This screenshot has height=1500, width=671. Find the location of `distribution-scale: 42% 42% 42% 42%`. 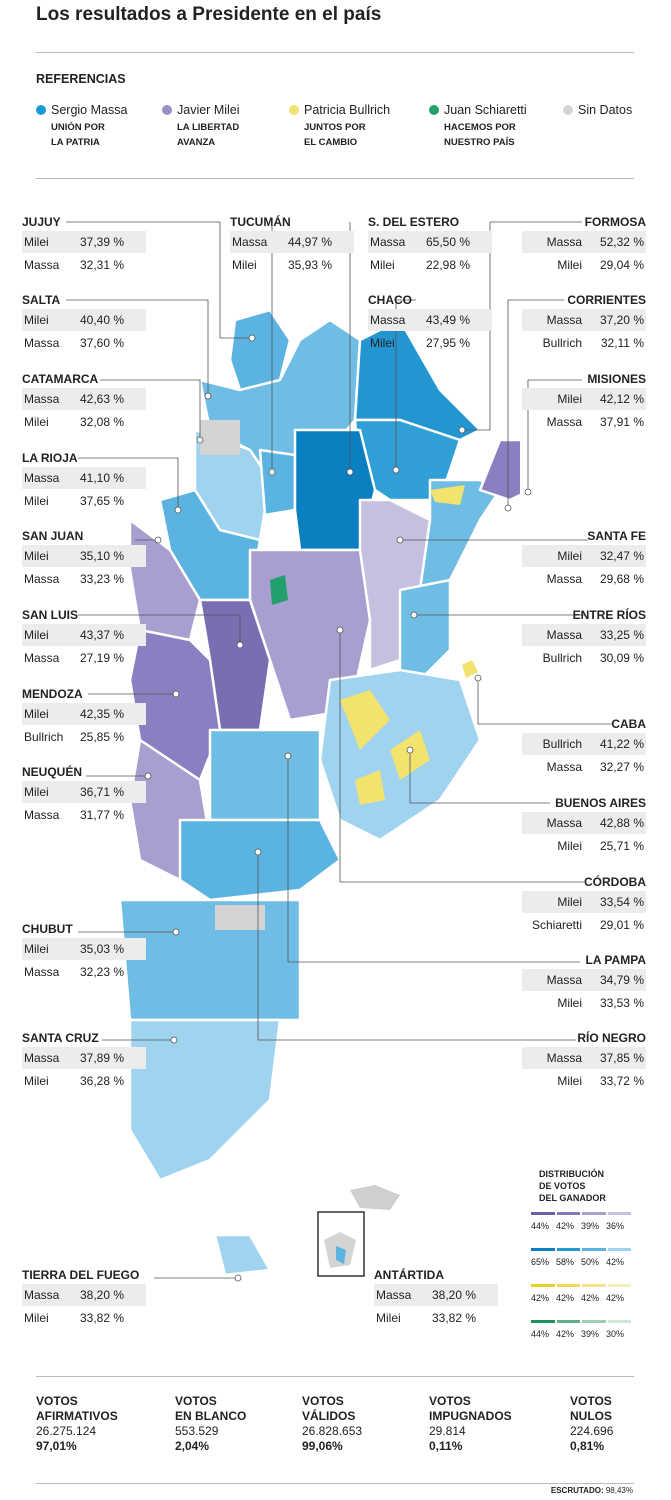

distribution-scale: 42% 42% 42% 42% is located at coordinates (581, 1293).